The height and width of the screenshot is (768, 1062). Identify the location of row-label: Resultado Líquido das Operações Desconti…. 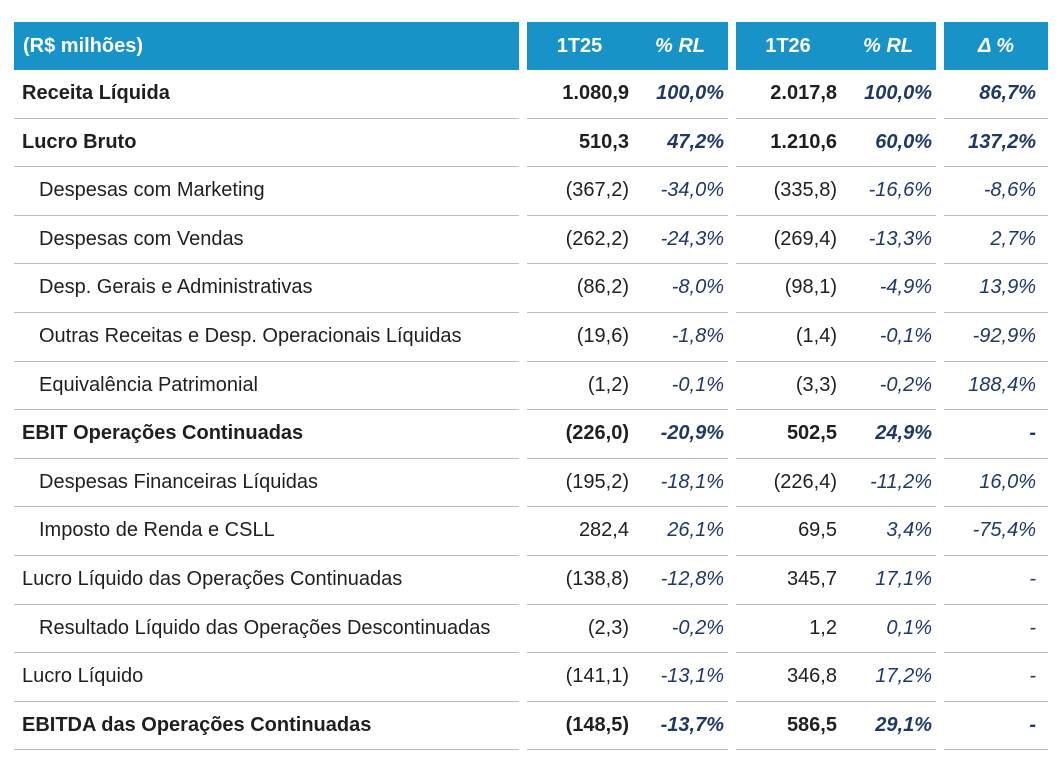
(266, 629).